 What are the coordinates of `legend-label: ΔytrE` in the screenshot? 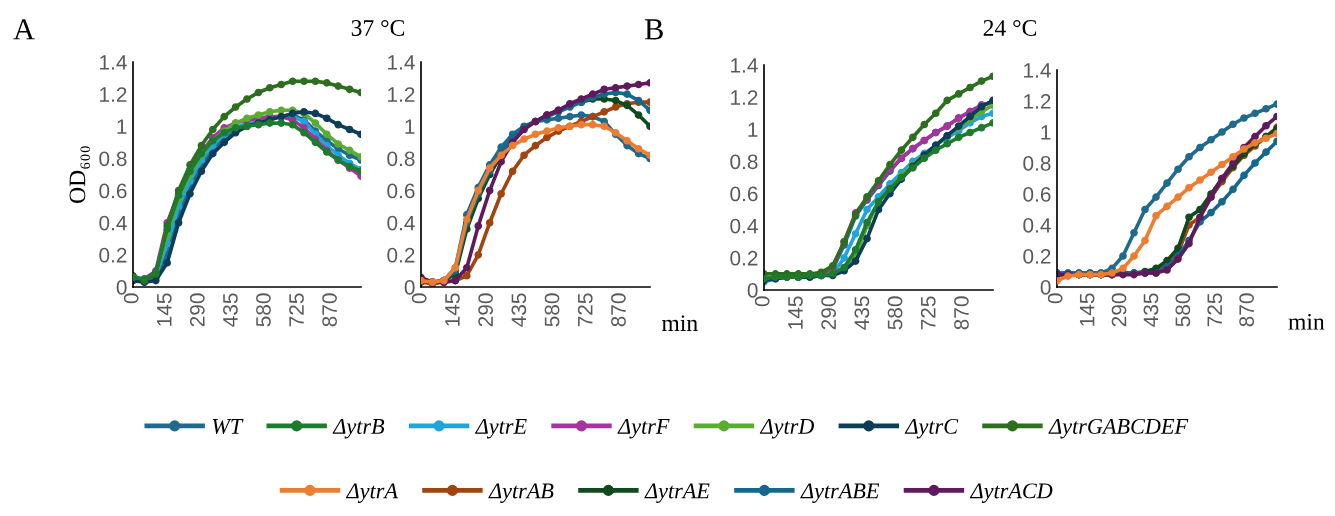 It's located at (501, 428).